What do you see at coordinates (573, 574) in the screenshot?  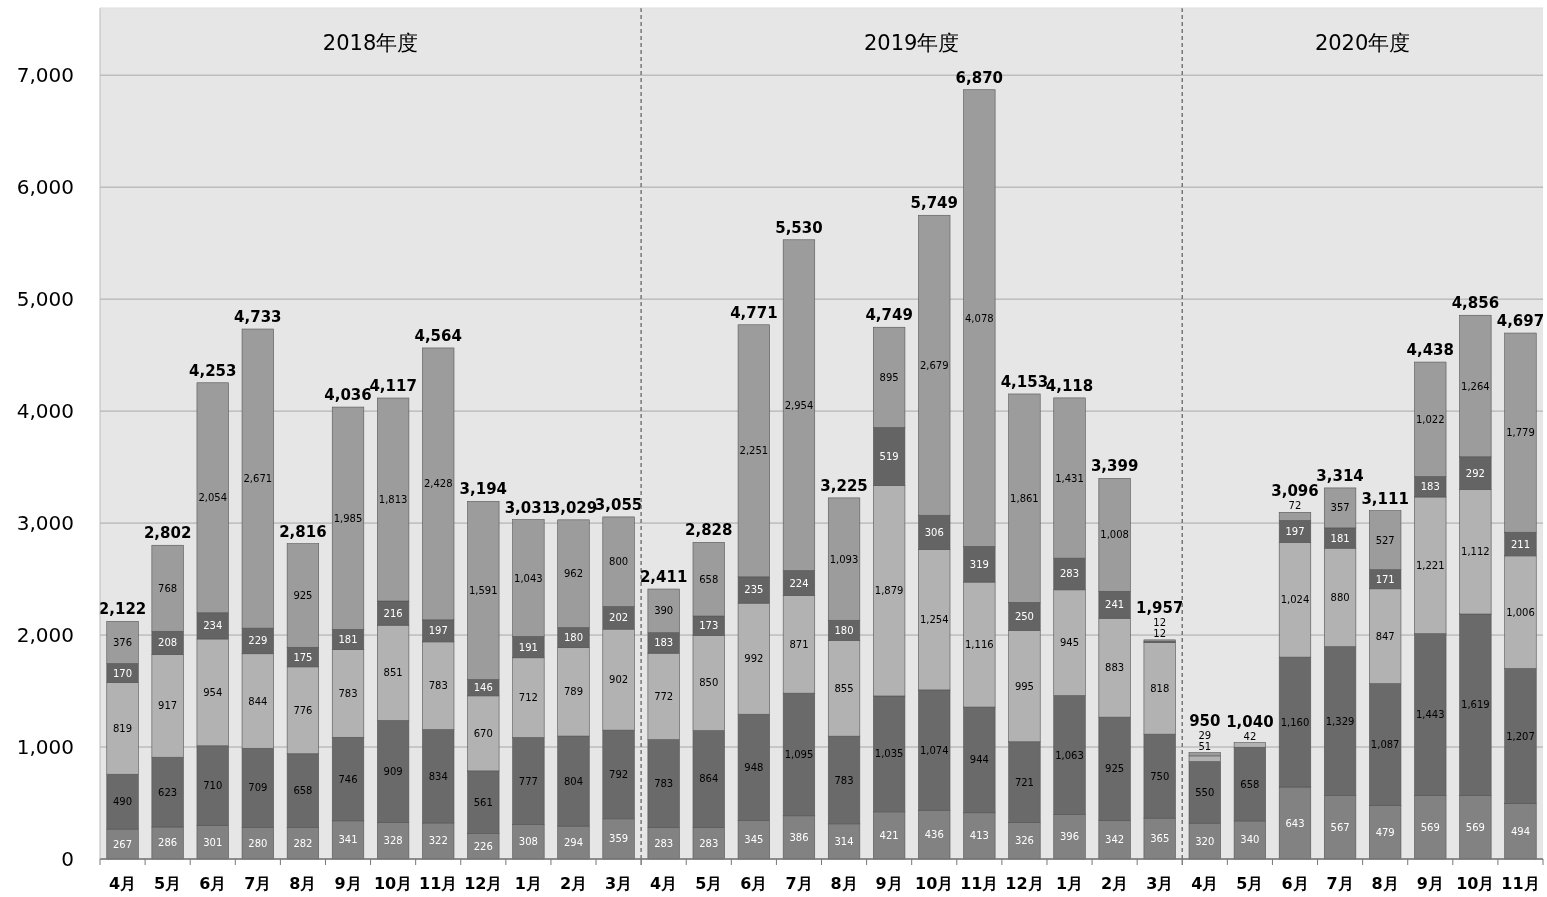 I see `data-label: 962` at bounding box center [573, 574].